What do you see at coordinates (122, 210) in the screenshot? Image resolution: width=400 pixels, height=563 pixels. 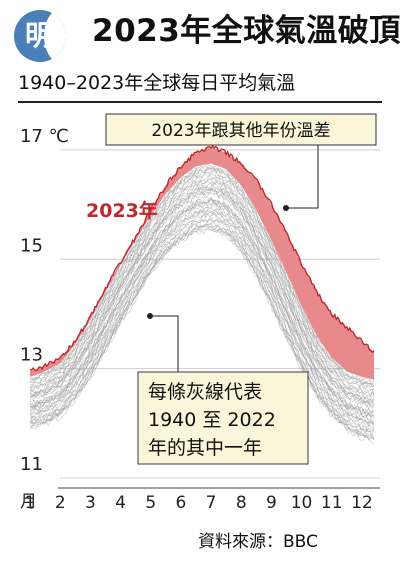 I see `series-2023-label: 2023年` at bounding box center [122, 210].